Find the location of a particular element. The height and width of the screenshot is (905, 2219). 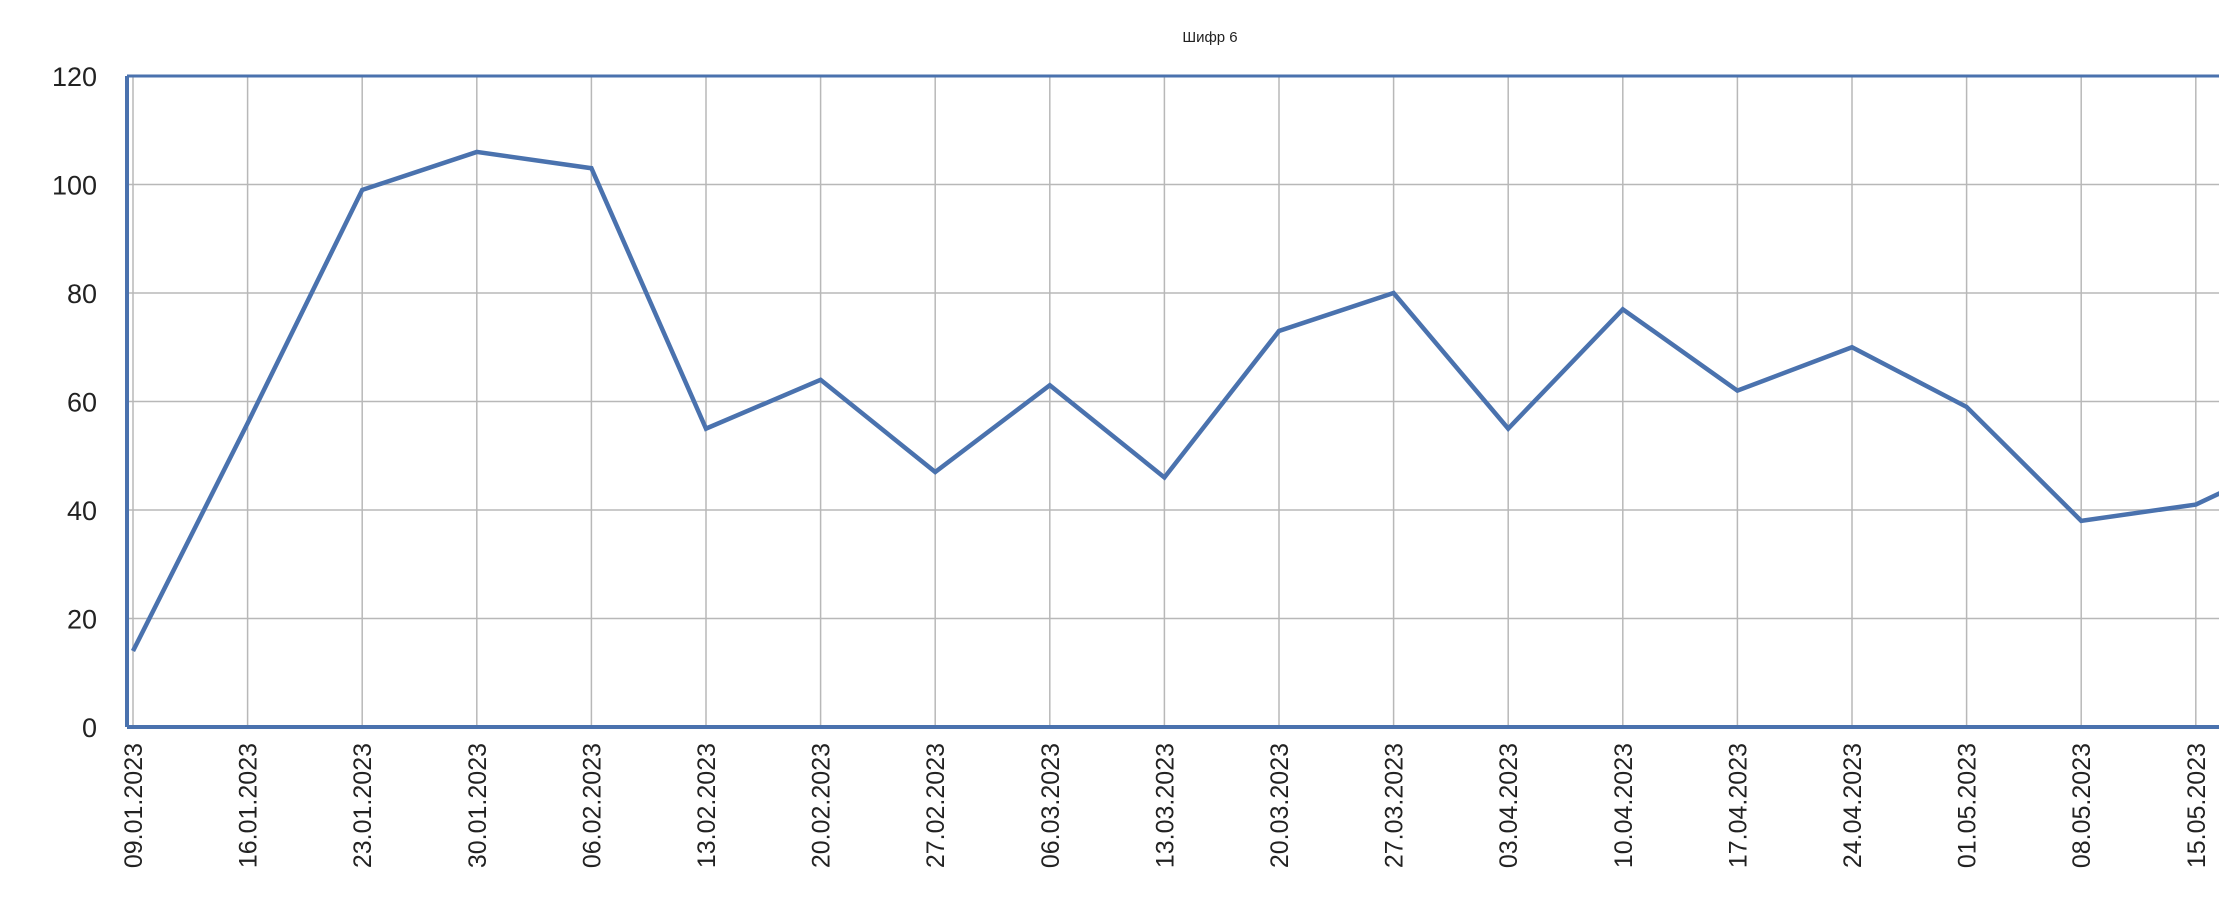

x-tick-label: 13.02.2023 is located at coordinates (707, 805).